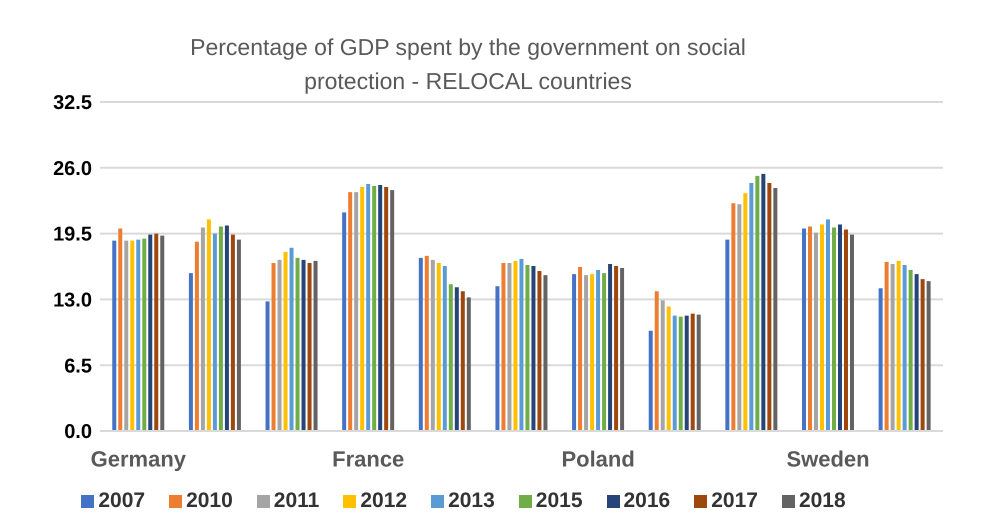 The image size is (987, 523). I want to click on legend-label: 2010, so click(209, 500).